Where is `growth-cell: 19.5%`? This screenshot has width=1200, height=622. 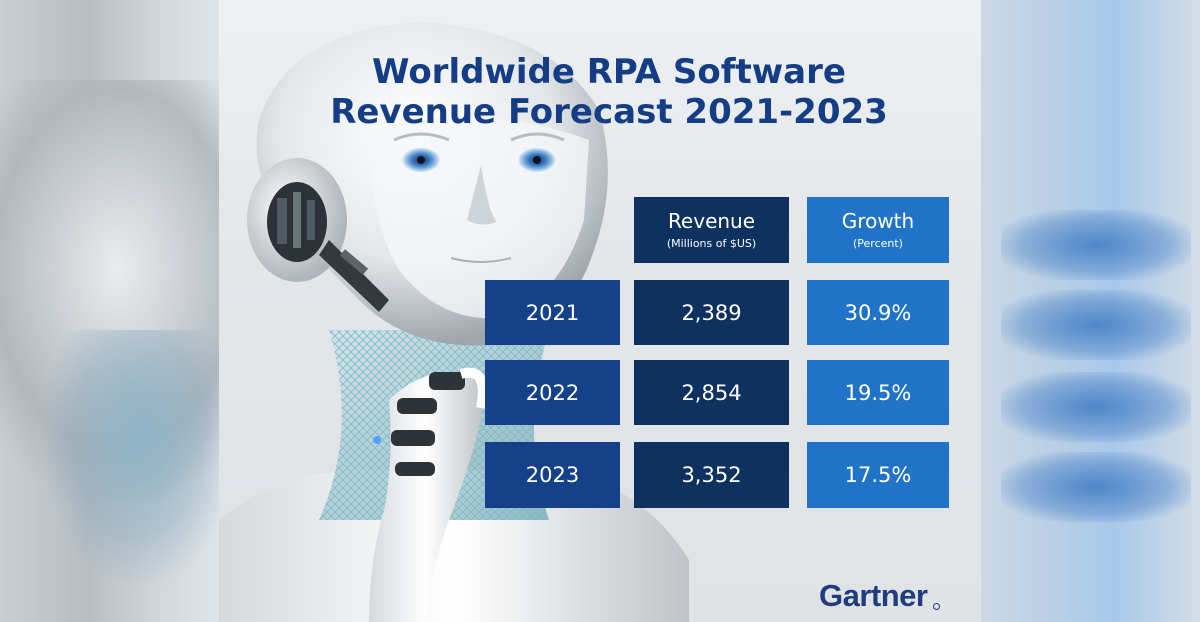 growth-cell: 19.5% is located at coordinates (878, 392).